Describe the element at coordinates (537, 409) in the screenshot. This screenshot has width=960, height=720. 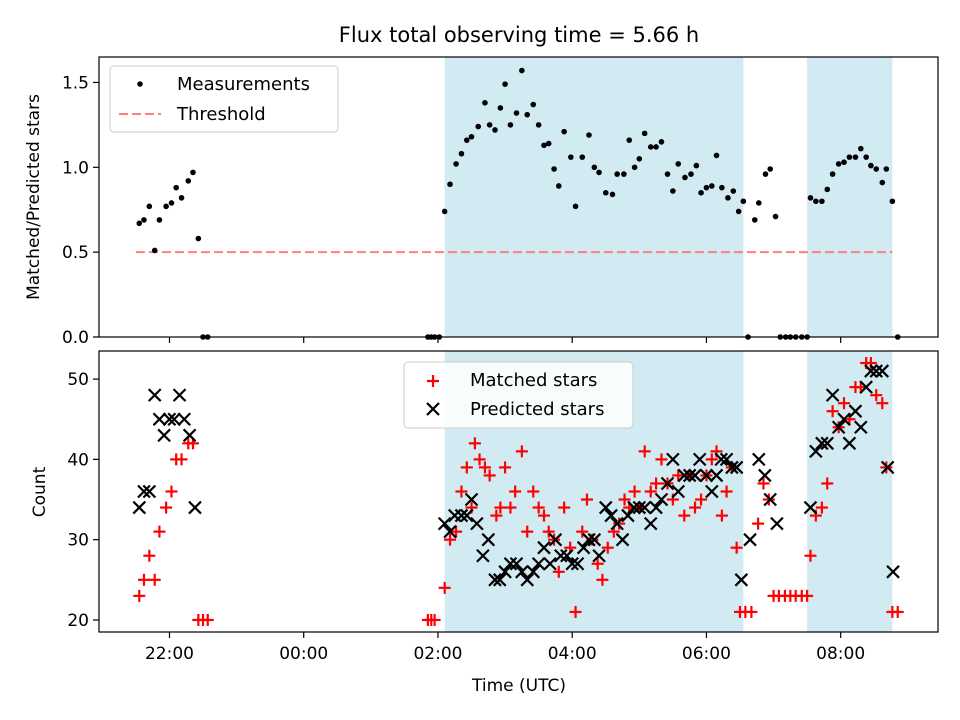
I see `legend-predicted-label: Predicted stars` at that location.